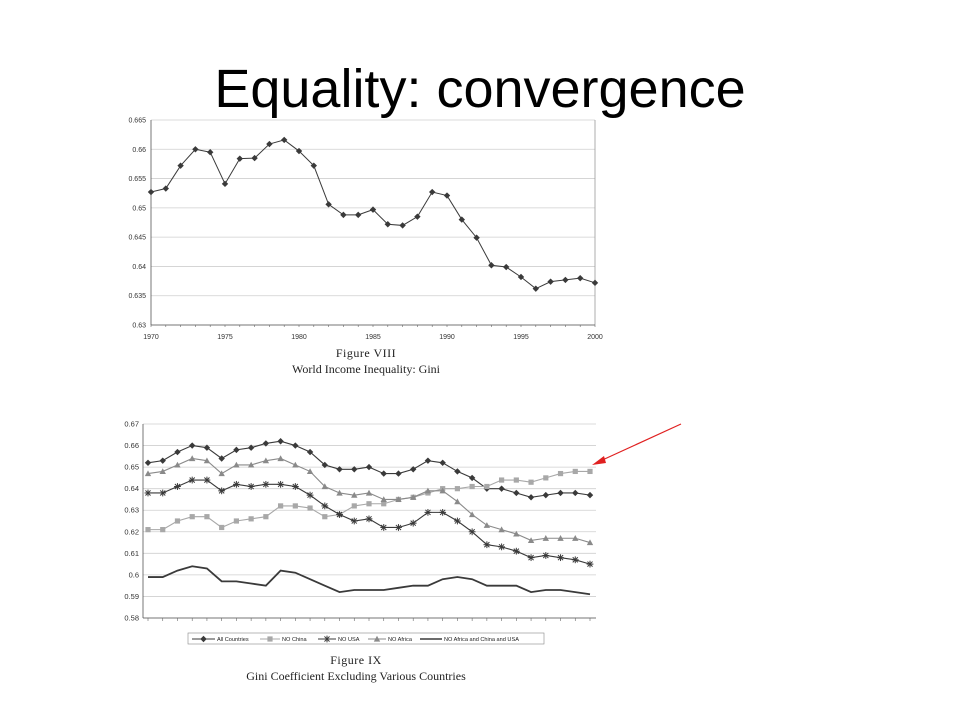 Image resolution: width=960 pixels, height=720 pixels. Describe the element at coordinates (373, 337) in the screenshot. I see `fig8-x-tick-label: 1985` at that location.